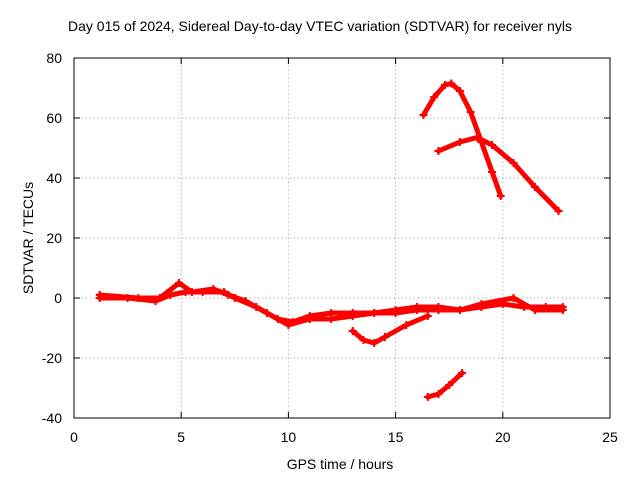 The height and width of the screenshot is (480, 640). I want to click on y-tick-label: -40, so click(52, 418).